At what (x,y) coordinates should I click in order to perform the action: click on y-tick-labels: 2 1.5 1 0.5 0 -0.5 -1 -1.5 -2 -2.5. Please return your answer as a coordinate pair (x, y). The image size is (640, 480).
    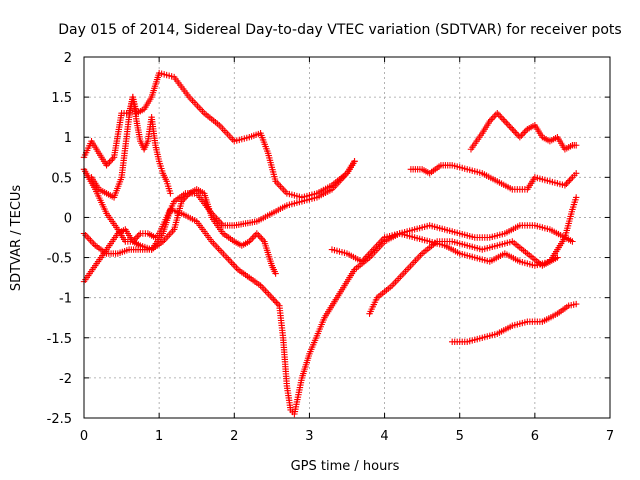
    Looking at the image, I should click on (59, 239).